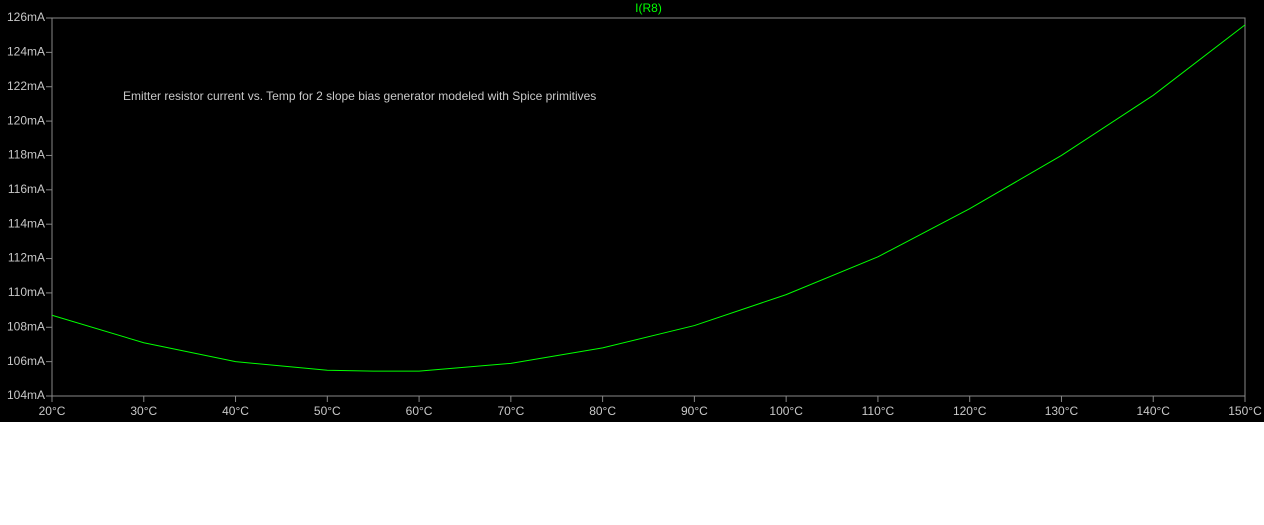  I want to click on y-tick-label: 104mA, so click(26, 395).